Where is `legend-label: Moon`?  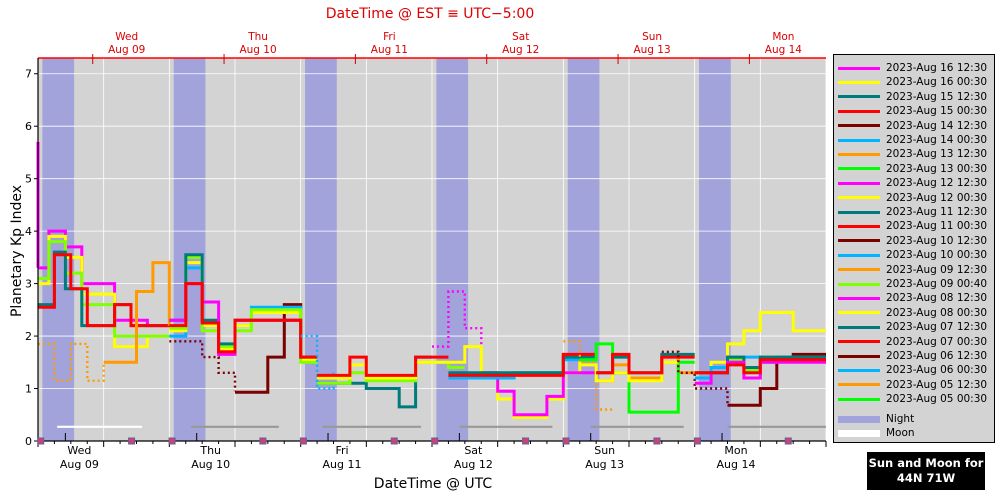
legend-label: Moon is located at coordinates (900, 433).